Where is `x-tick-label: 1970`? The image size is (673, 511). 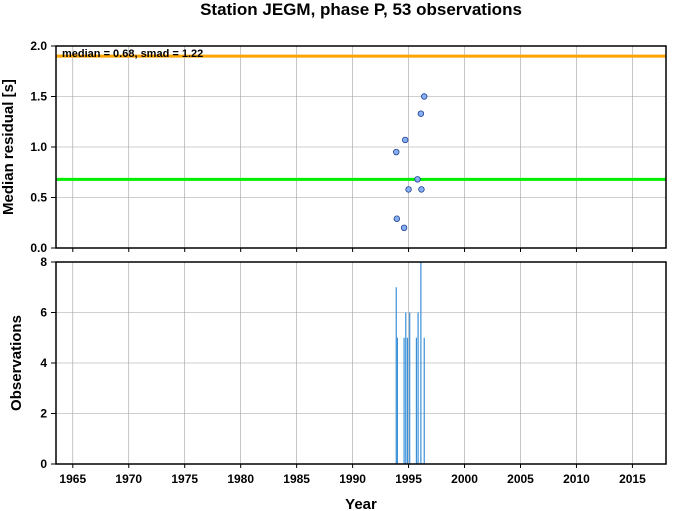 x-tick-label: 1970 is located at coordinates (128, 479).